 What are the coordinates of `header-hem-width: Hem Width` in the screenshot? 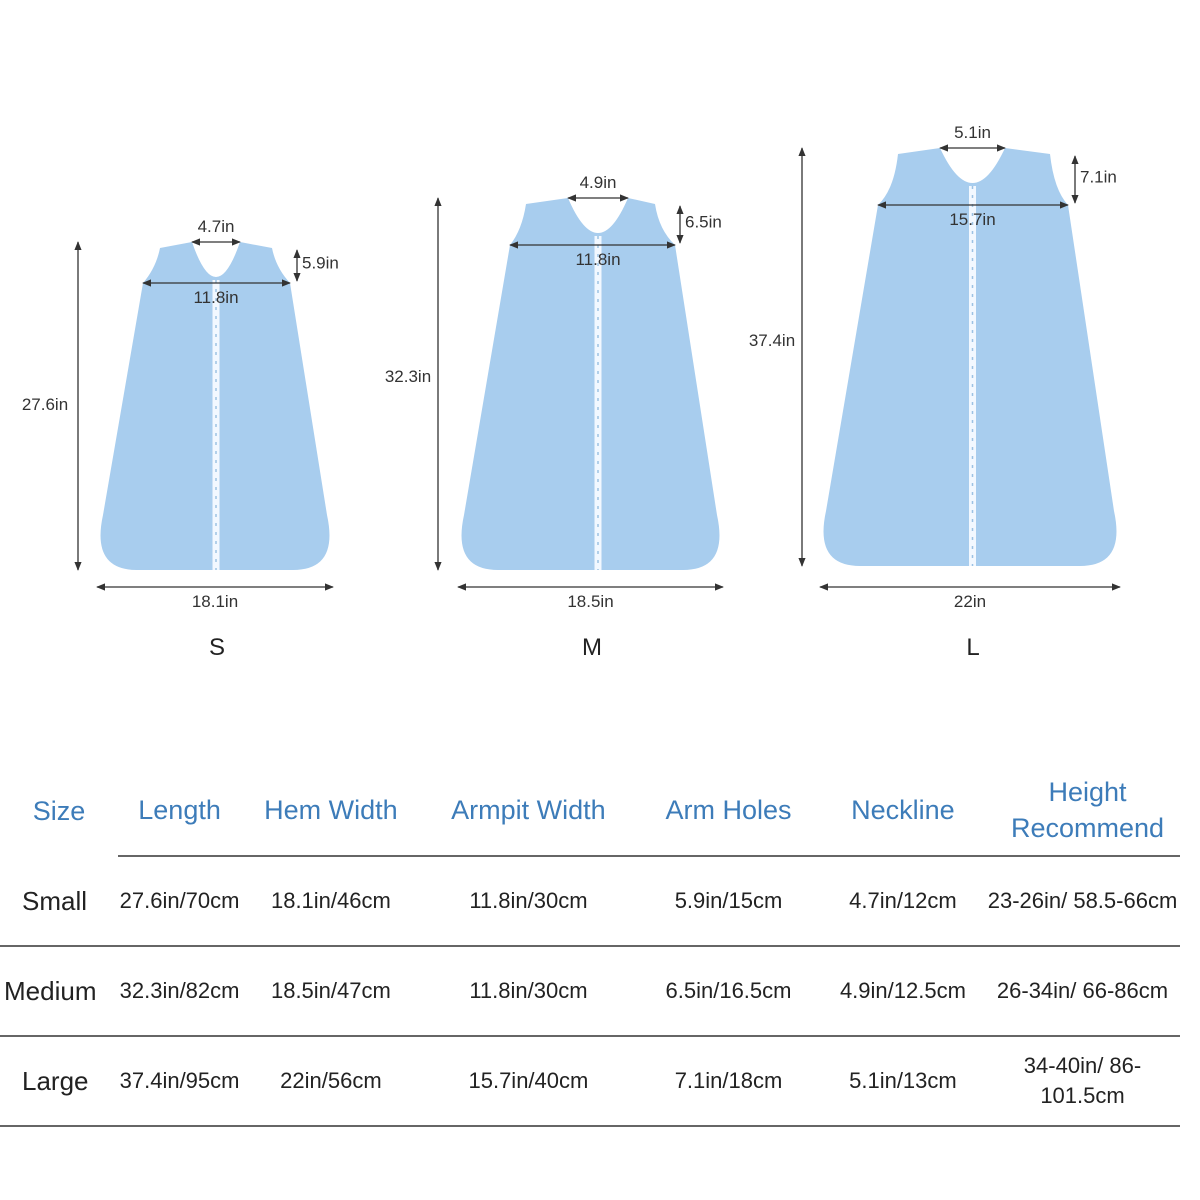 It's located at (331, 811).